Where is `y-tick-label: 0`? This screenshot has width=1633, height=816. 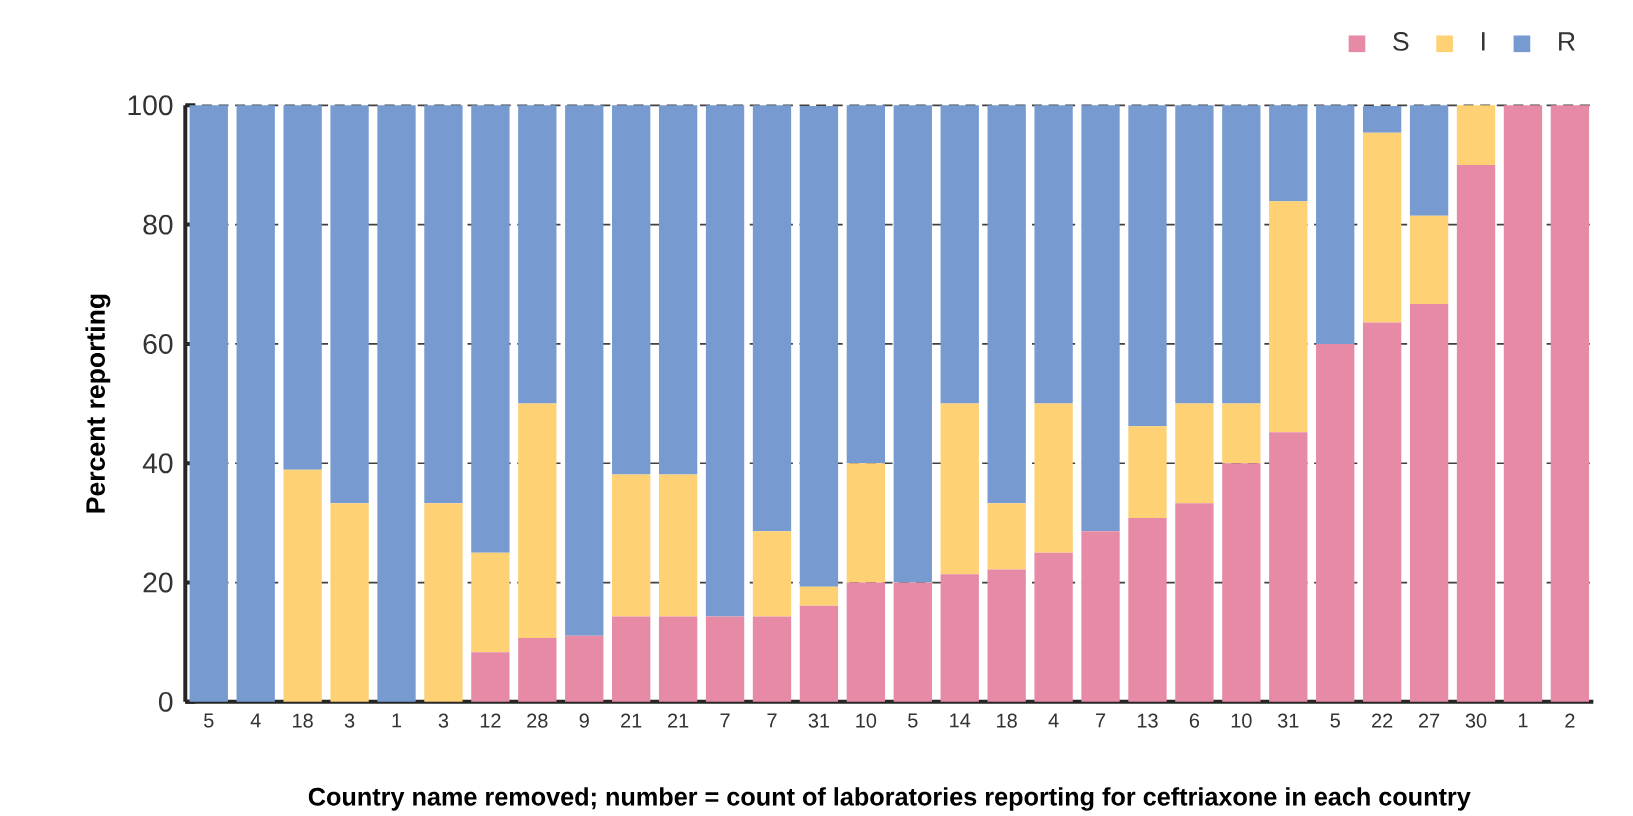 y-tick-label: 0 is located at coordinates (165, 701).